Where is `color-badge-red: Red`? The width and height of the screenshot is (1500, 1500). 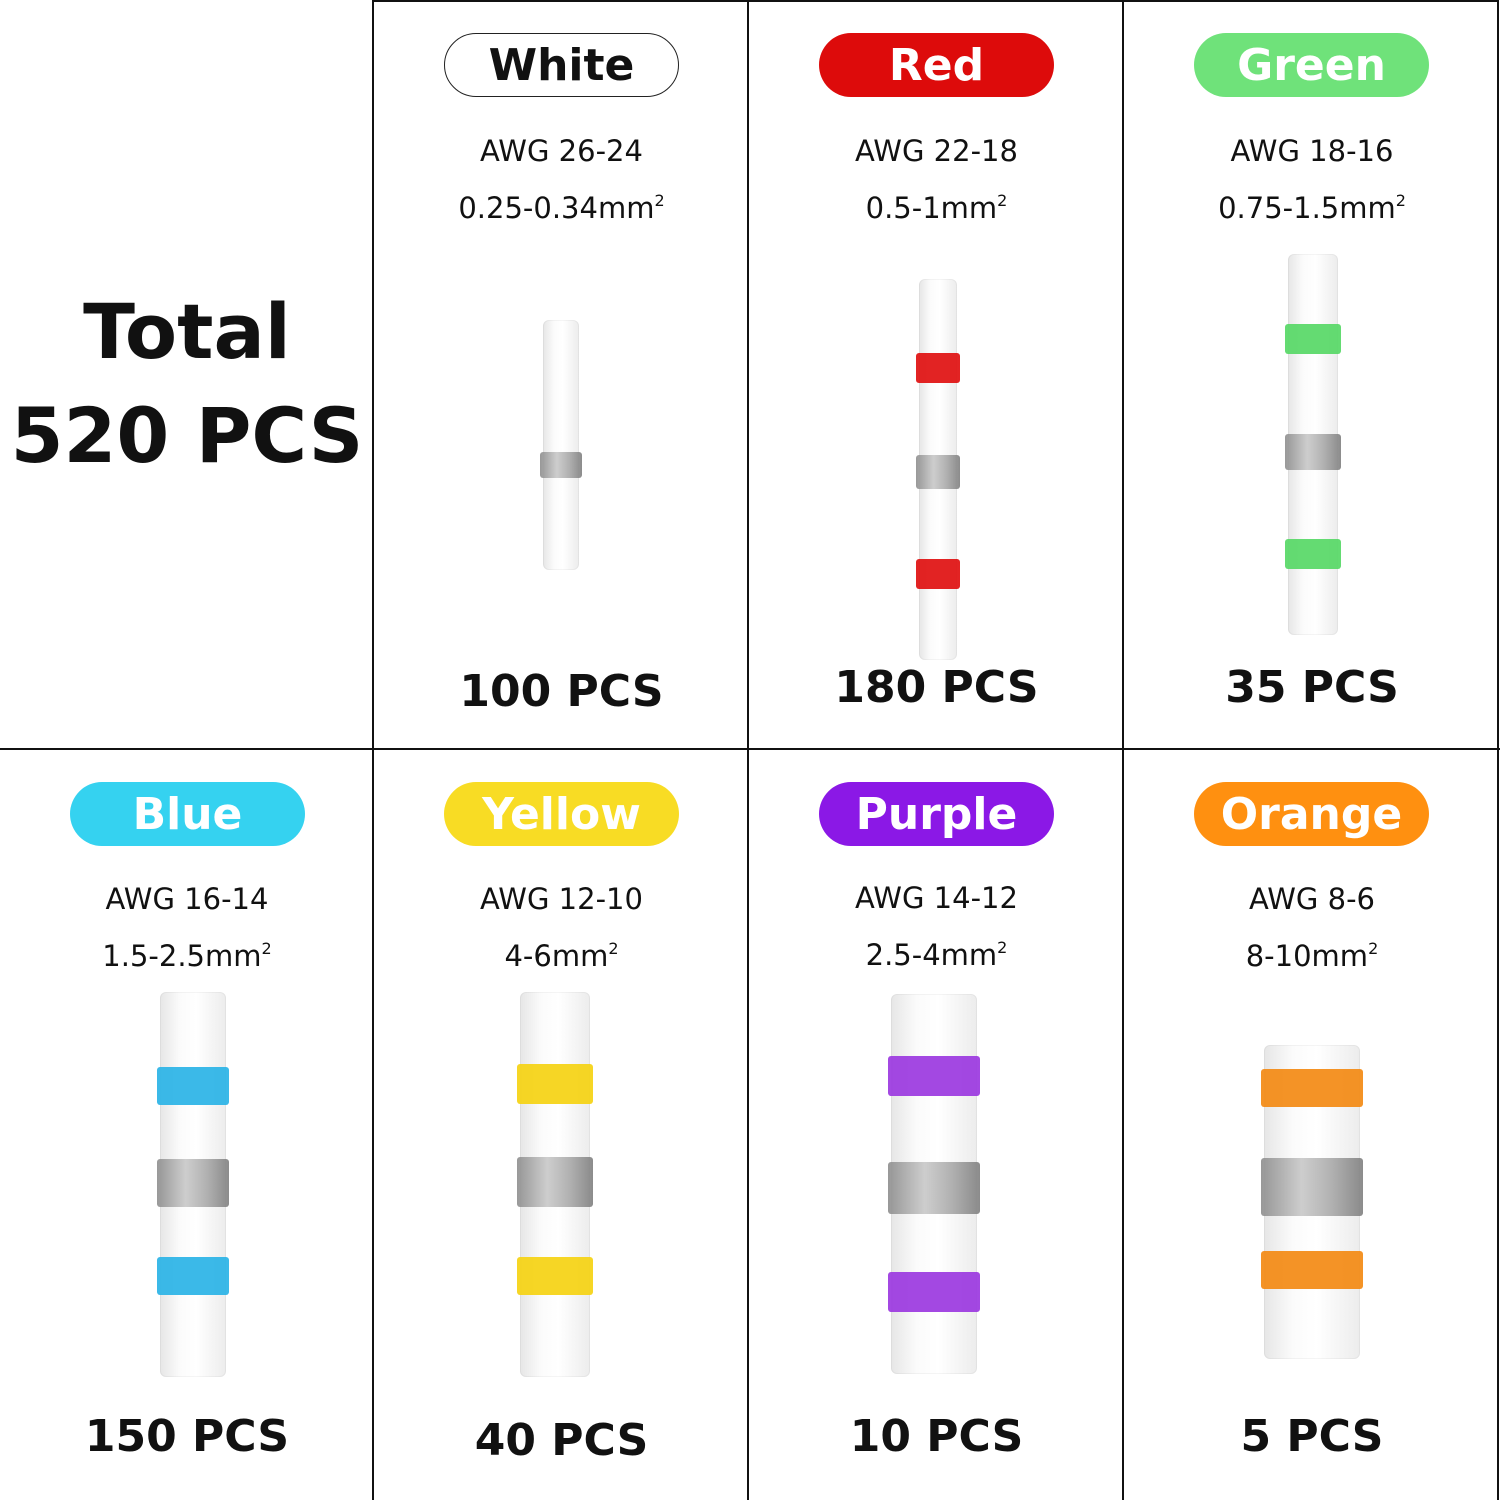
color-badge-red: Red is located at coordinates (936, 65).